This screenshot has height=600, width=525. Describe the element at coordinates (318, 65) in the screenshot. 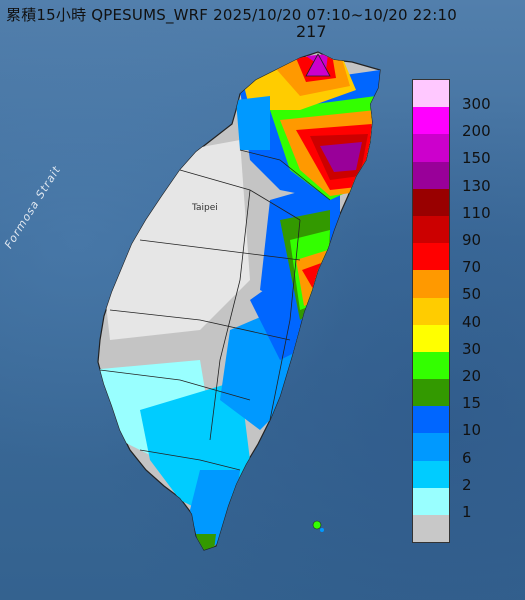

I see `max-marker-icon` at that location.